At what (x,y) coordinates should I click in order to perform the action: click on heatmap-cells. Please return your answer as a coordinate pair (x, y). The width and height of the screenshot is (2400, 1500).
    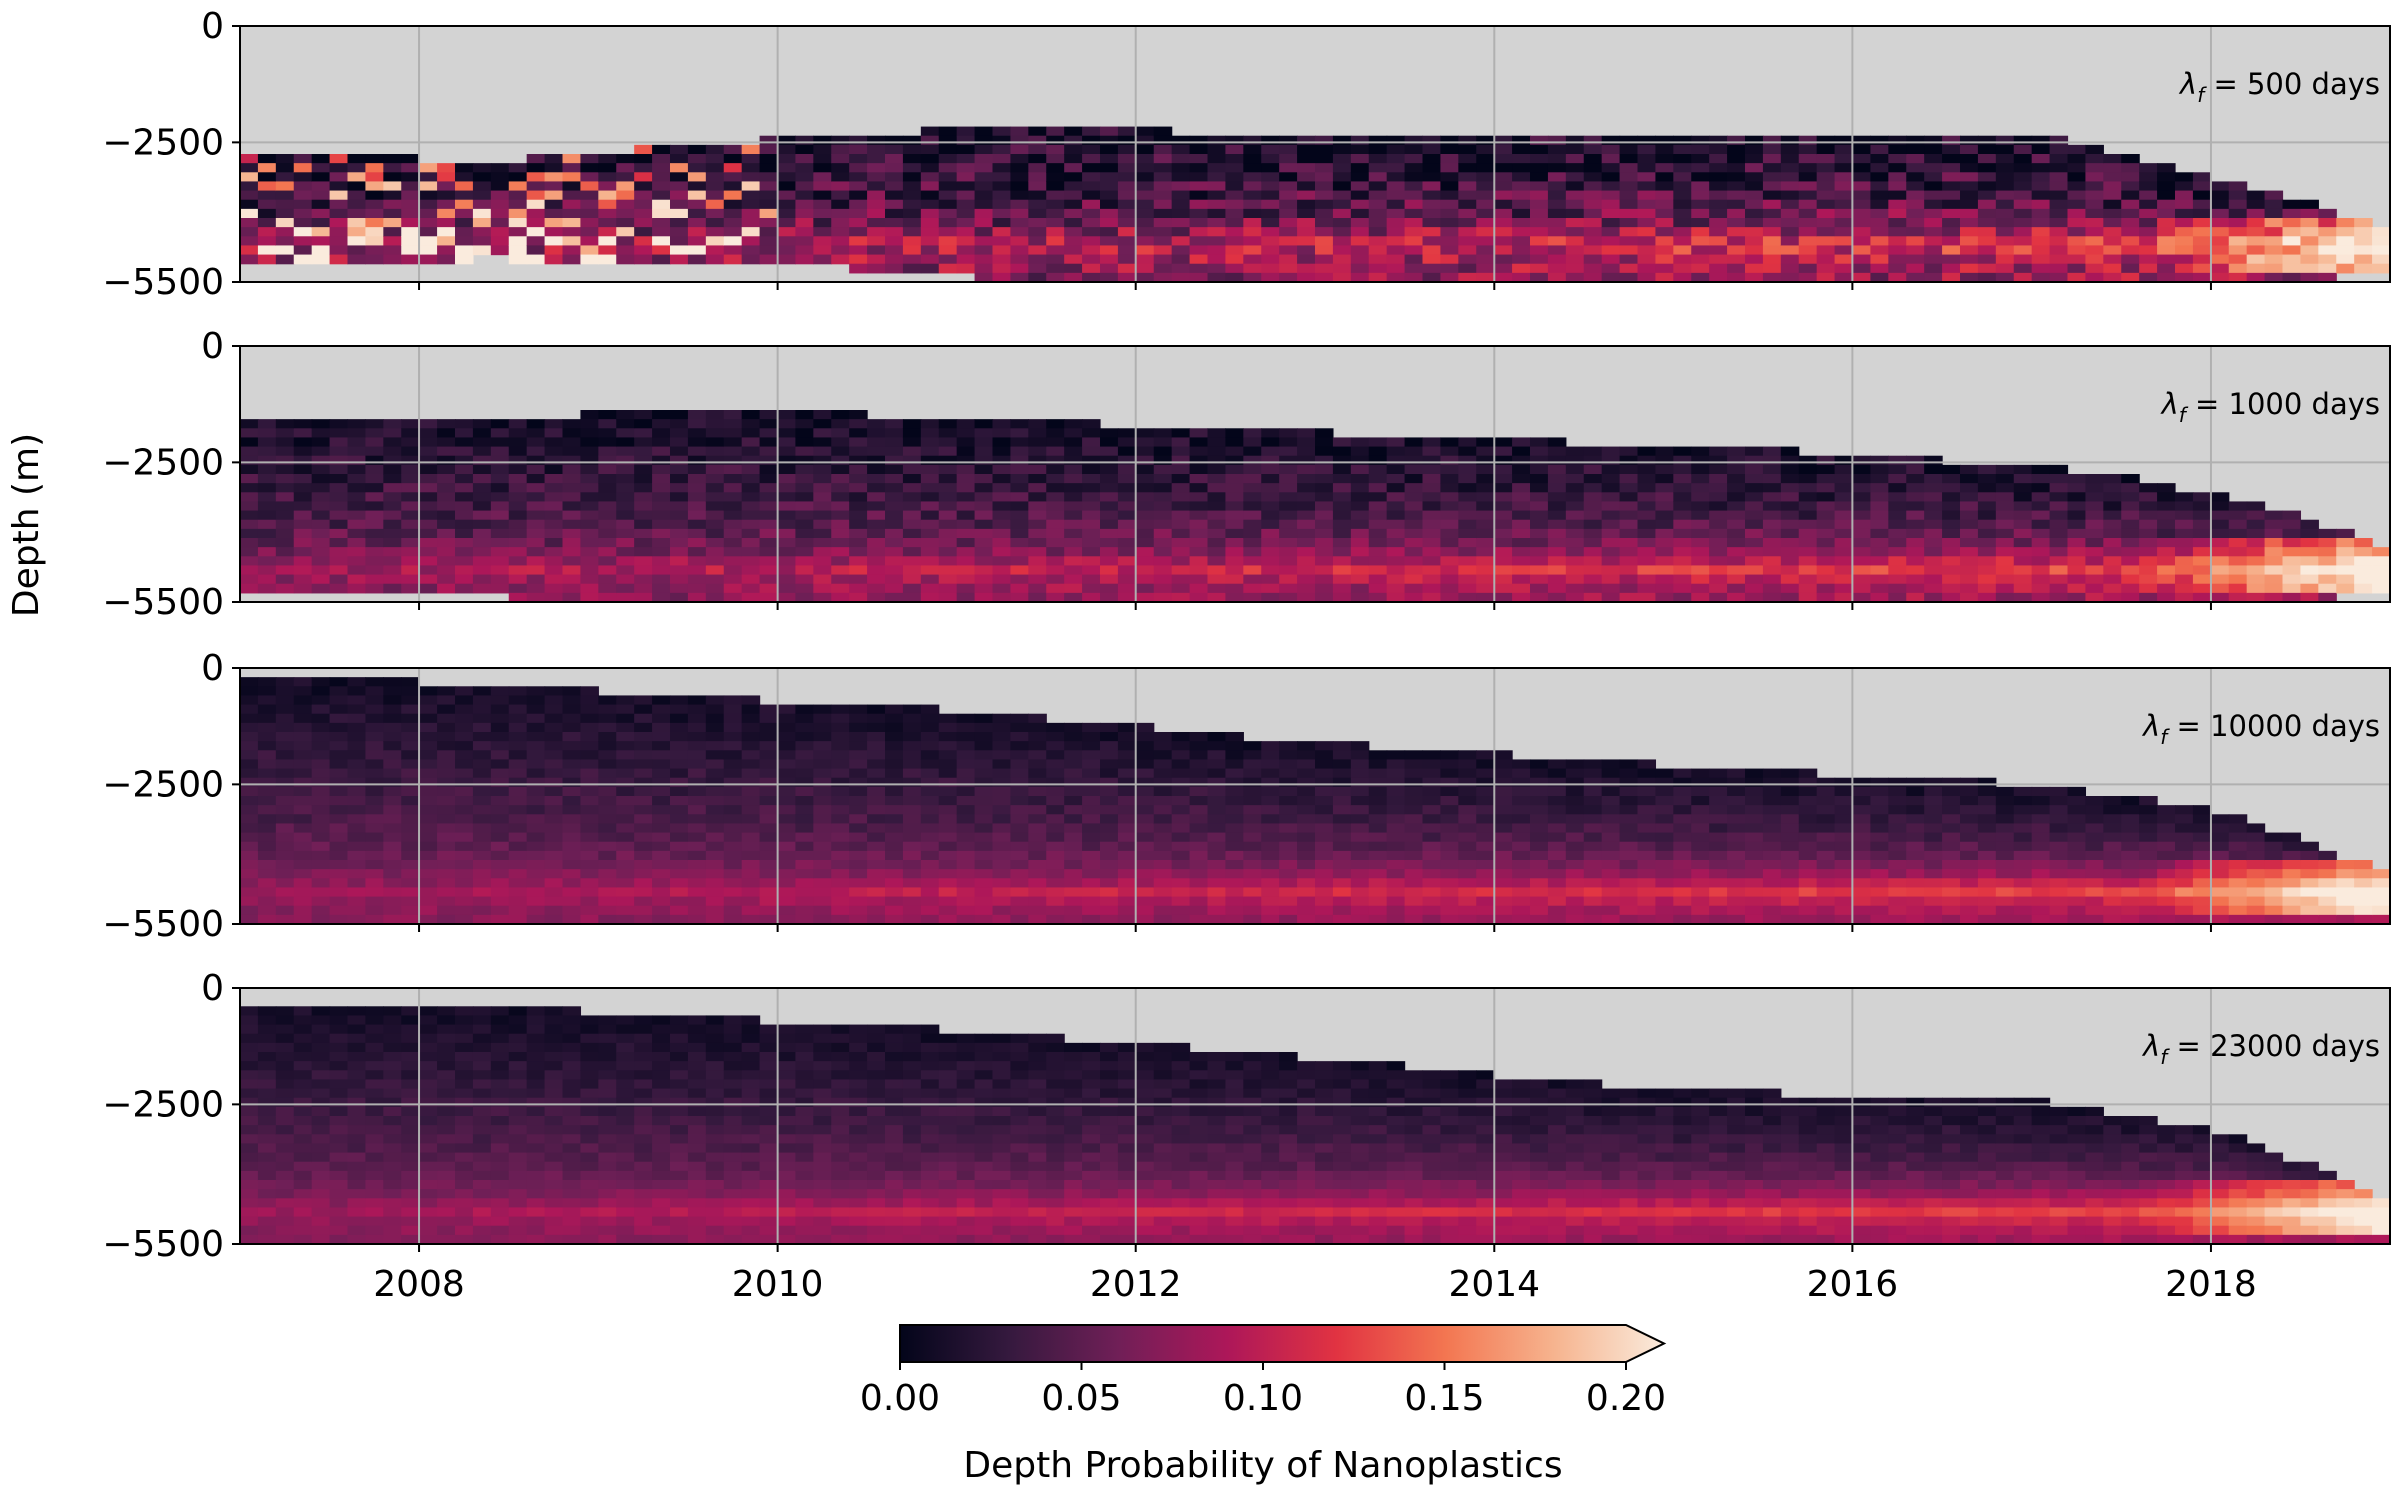
    Looking at the image, I should click on (1315, 506).